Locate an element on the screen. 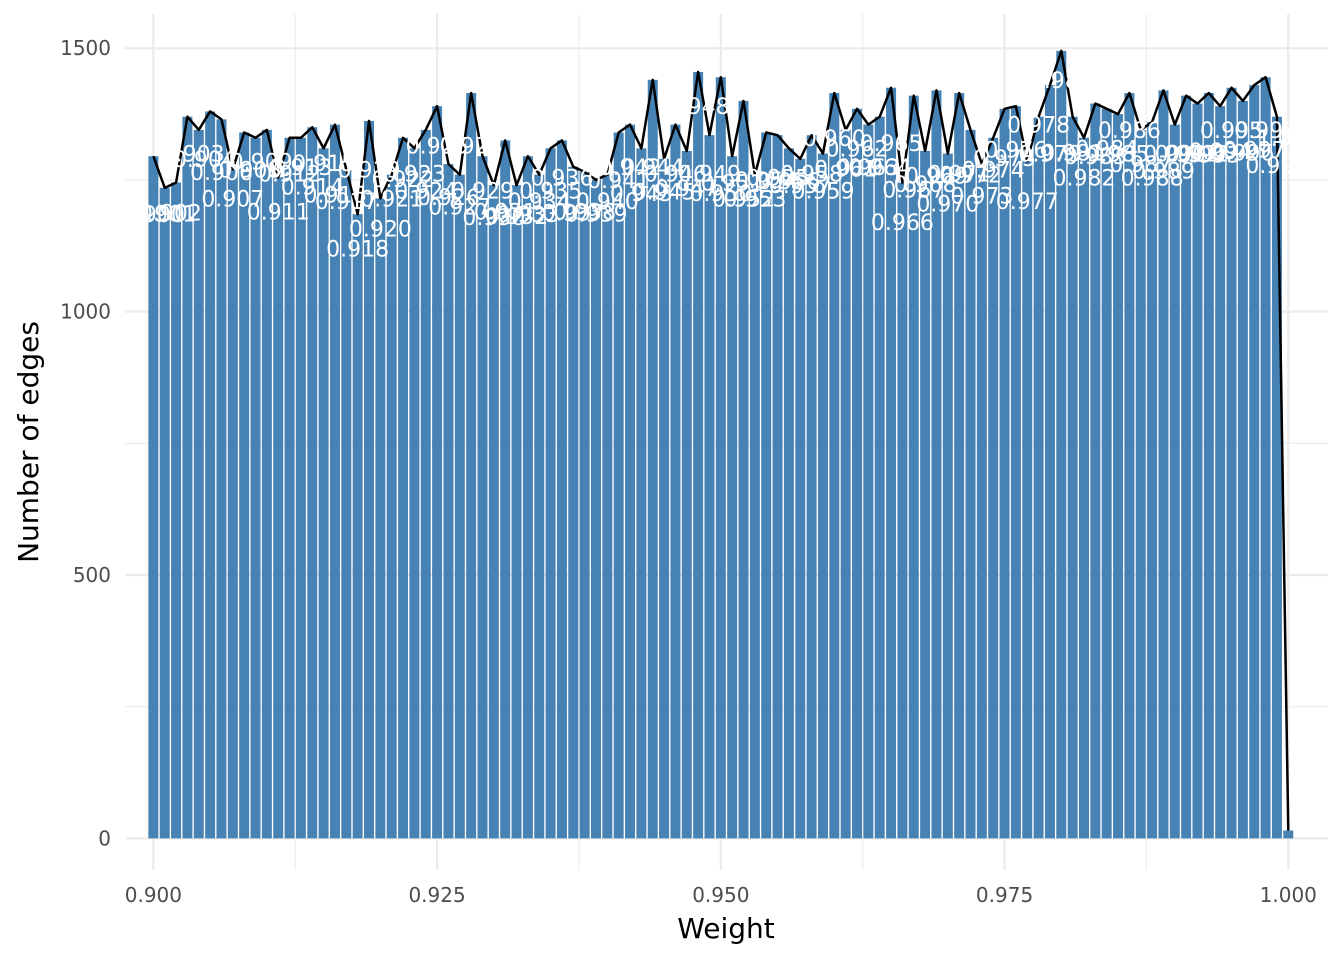 The height and width of the screenshot is (960, 1344). bar-value-label: 0.929 is located at coordinates (482, 191).